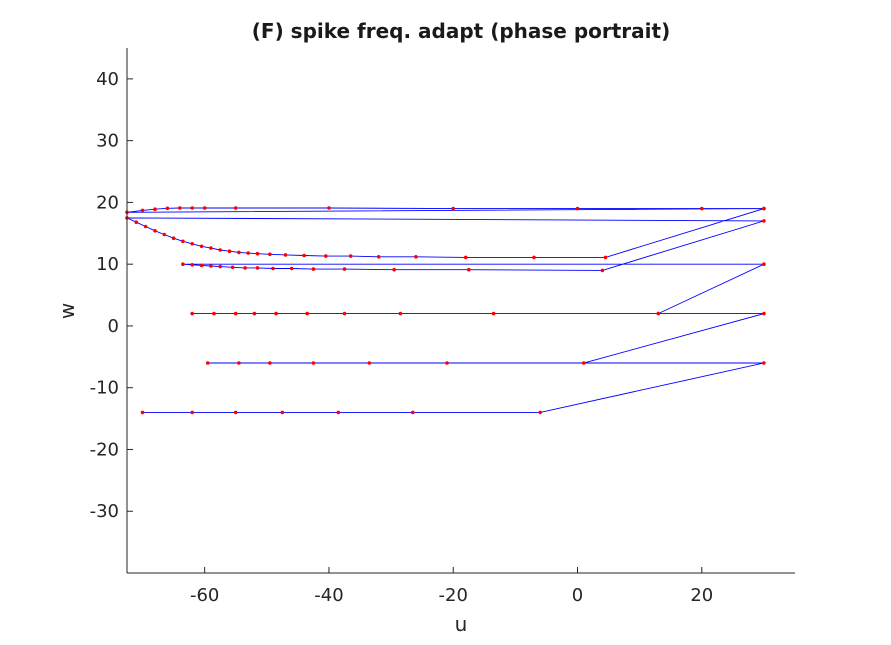  What do you see at coordinates (461, 624) in the screenshot?
I see `x-axis-label: u` at bounding box center [461, 624].